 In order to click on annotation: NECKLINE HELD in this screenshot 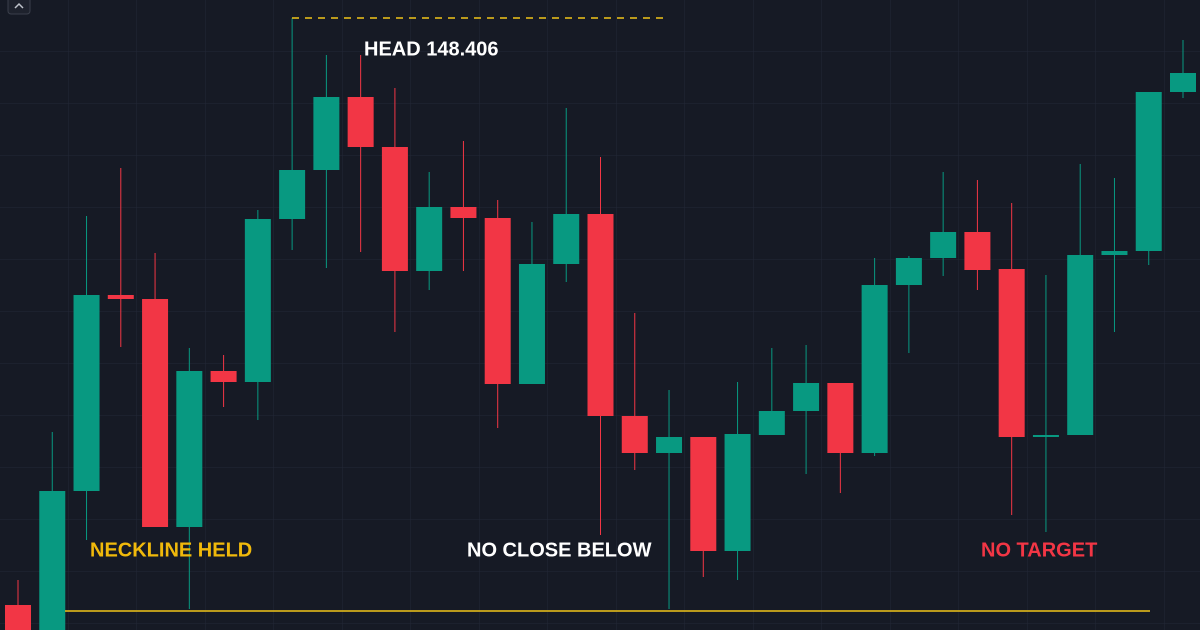, I will do `click(171, 550)`.